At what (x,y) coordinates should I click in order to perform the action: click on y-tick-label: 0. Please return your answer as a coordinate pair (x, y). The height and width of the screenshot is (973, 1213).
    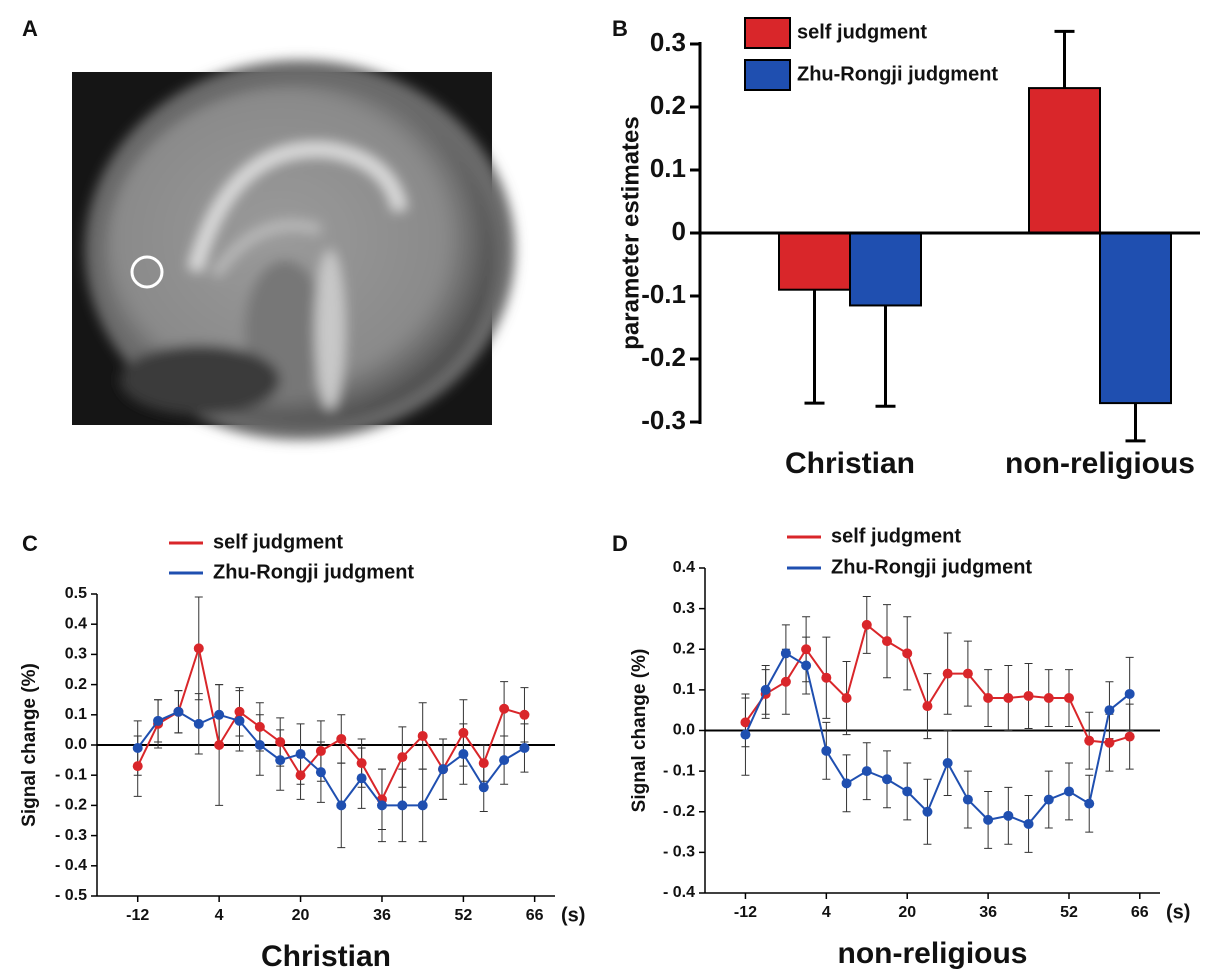
    Looking at the image, I should click on (679, 231).